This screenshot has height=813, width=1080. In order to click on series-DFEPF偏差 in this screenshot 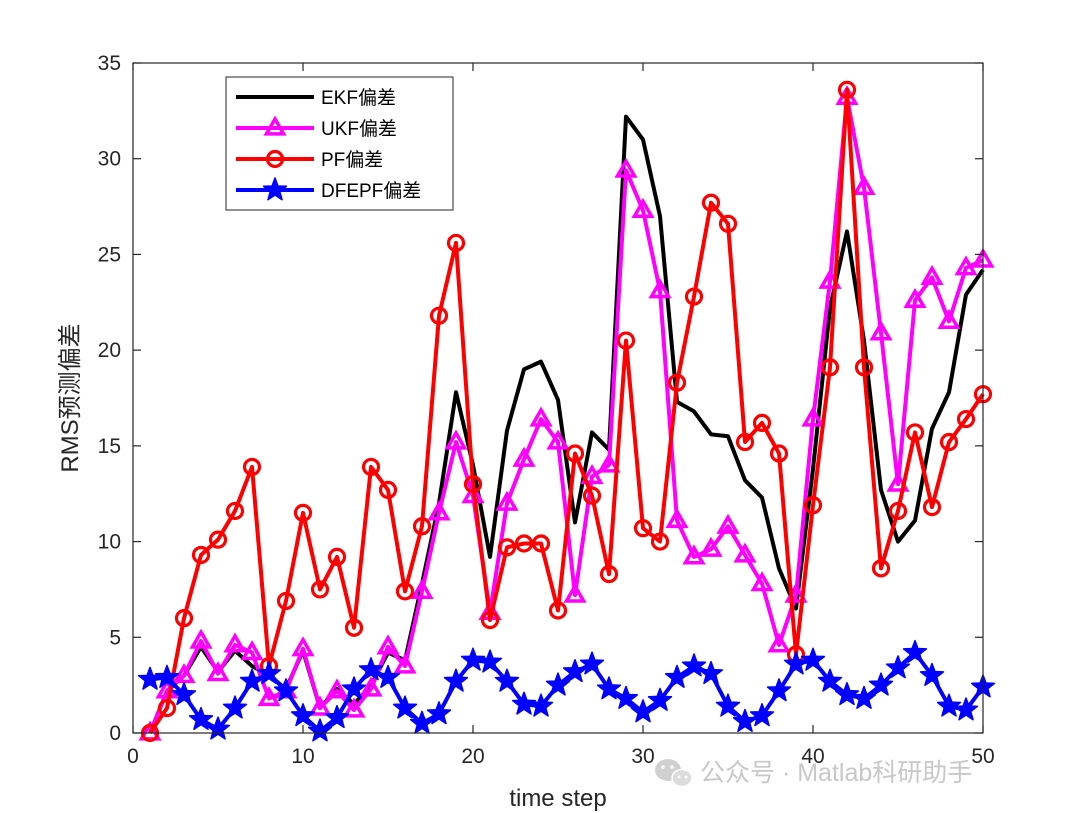, I will do `click(566, 690)`.